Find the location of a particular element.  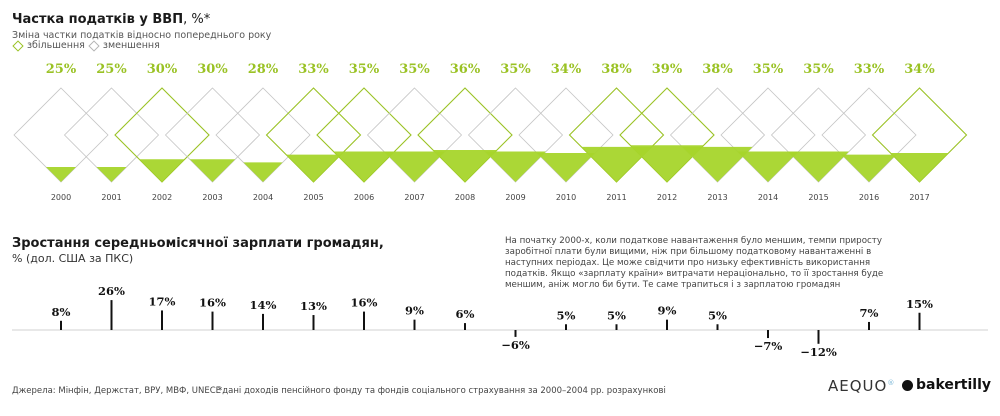

tax-share-label-2005: 33% is located at coordinates (313, 69).